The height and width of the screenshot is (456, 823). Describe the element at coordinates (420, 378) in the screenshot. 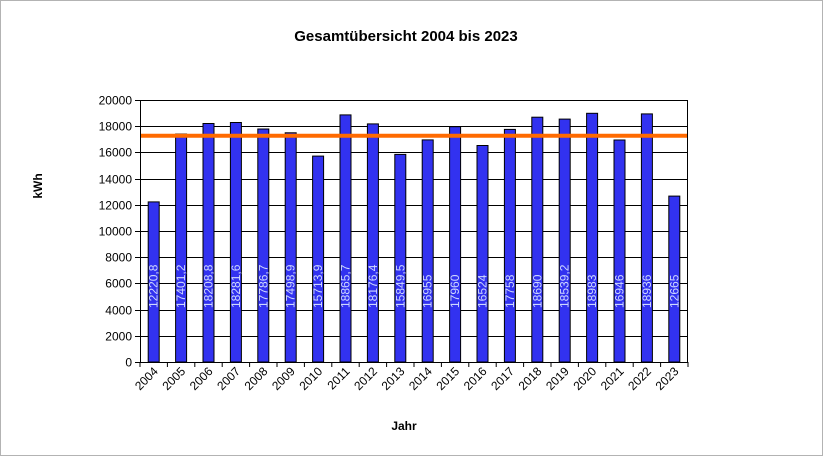

I see `x-tick-label: 2014` at that location.